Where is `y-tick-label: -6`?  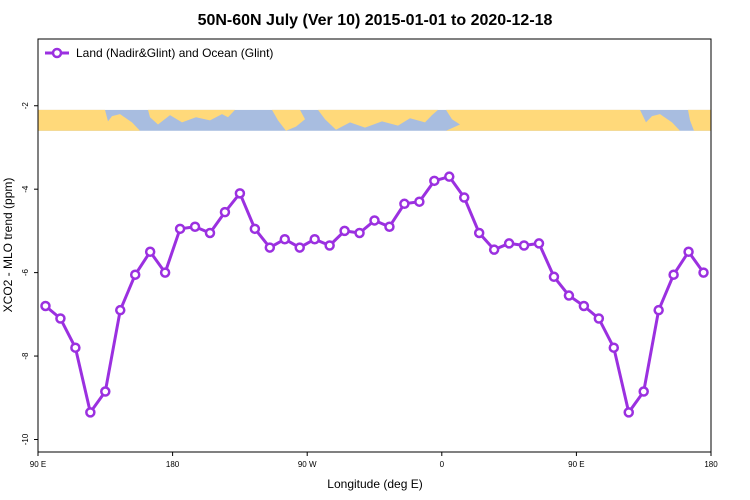 y-tick-label: -6 is located at coordinates (25, 273).